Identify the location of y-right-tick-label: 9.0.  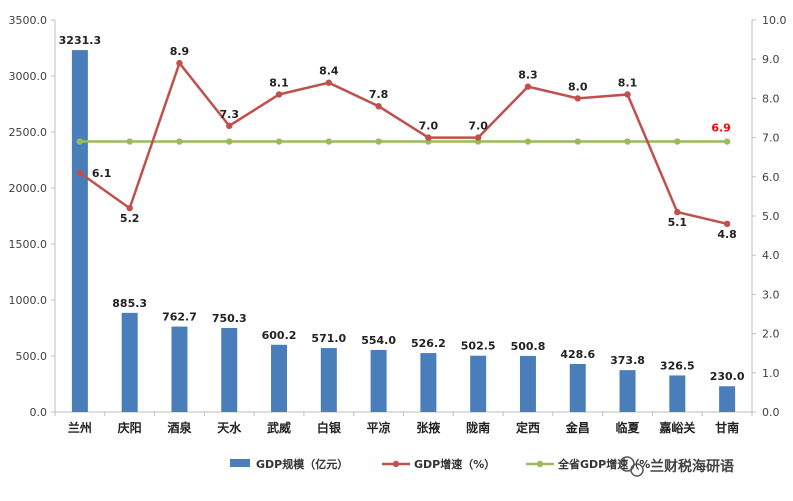
(771, 59).